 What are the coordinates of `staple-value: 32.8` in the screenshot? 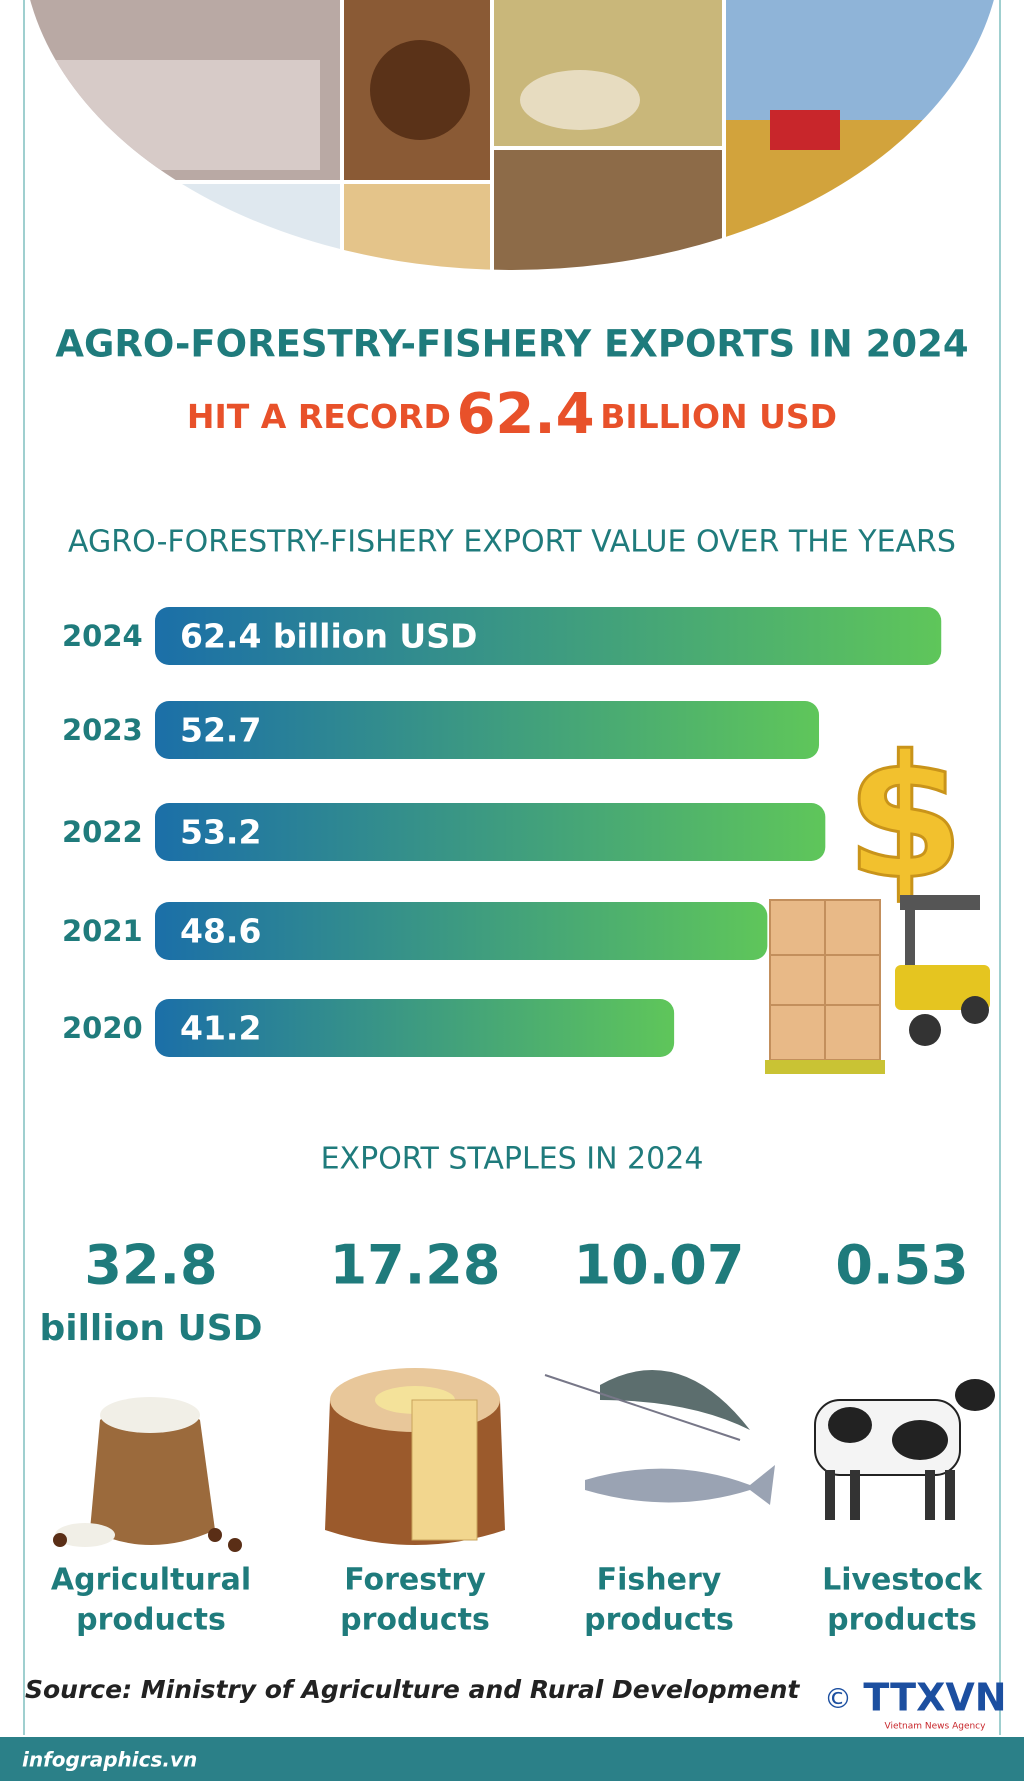 It's located at (150, 1265).